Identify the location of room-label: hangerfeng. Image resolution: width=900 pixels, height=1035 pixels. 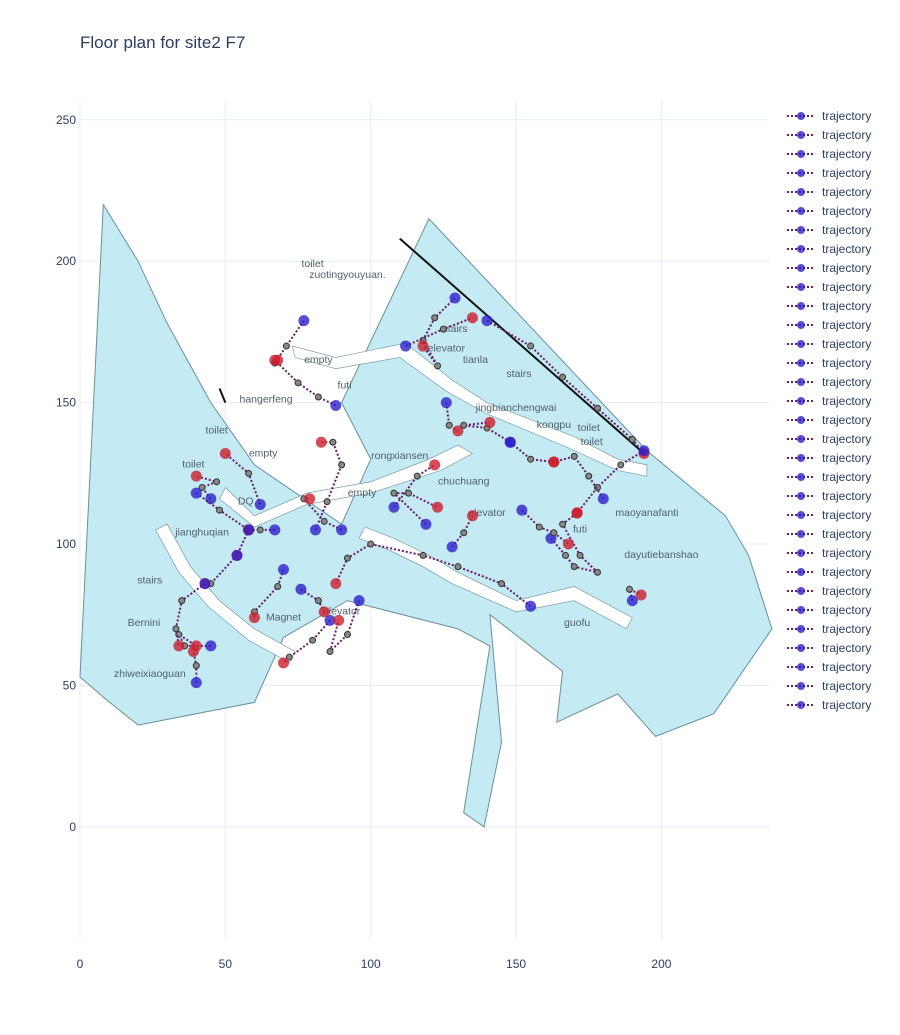
(265, 400).